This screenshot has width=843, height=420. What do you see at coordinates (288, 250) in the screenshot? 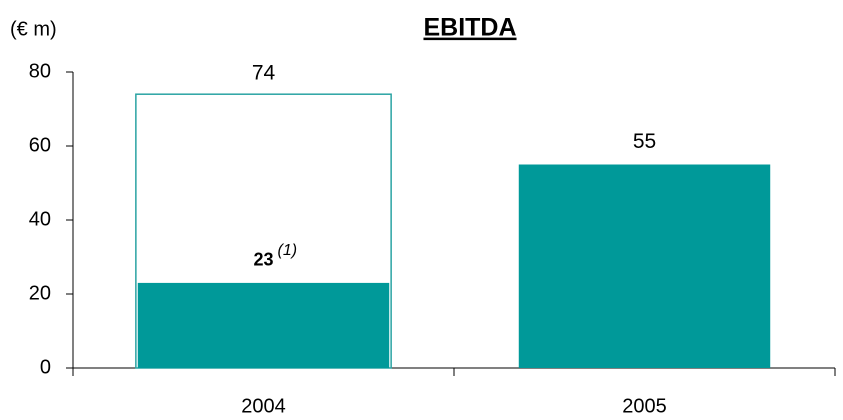
I see `annotation: (1)` at bounding box center [288, 250].